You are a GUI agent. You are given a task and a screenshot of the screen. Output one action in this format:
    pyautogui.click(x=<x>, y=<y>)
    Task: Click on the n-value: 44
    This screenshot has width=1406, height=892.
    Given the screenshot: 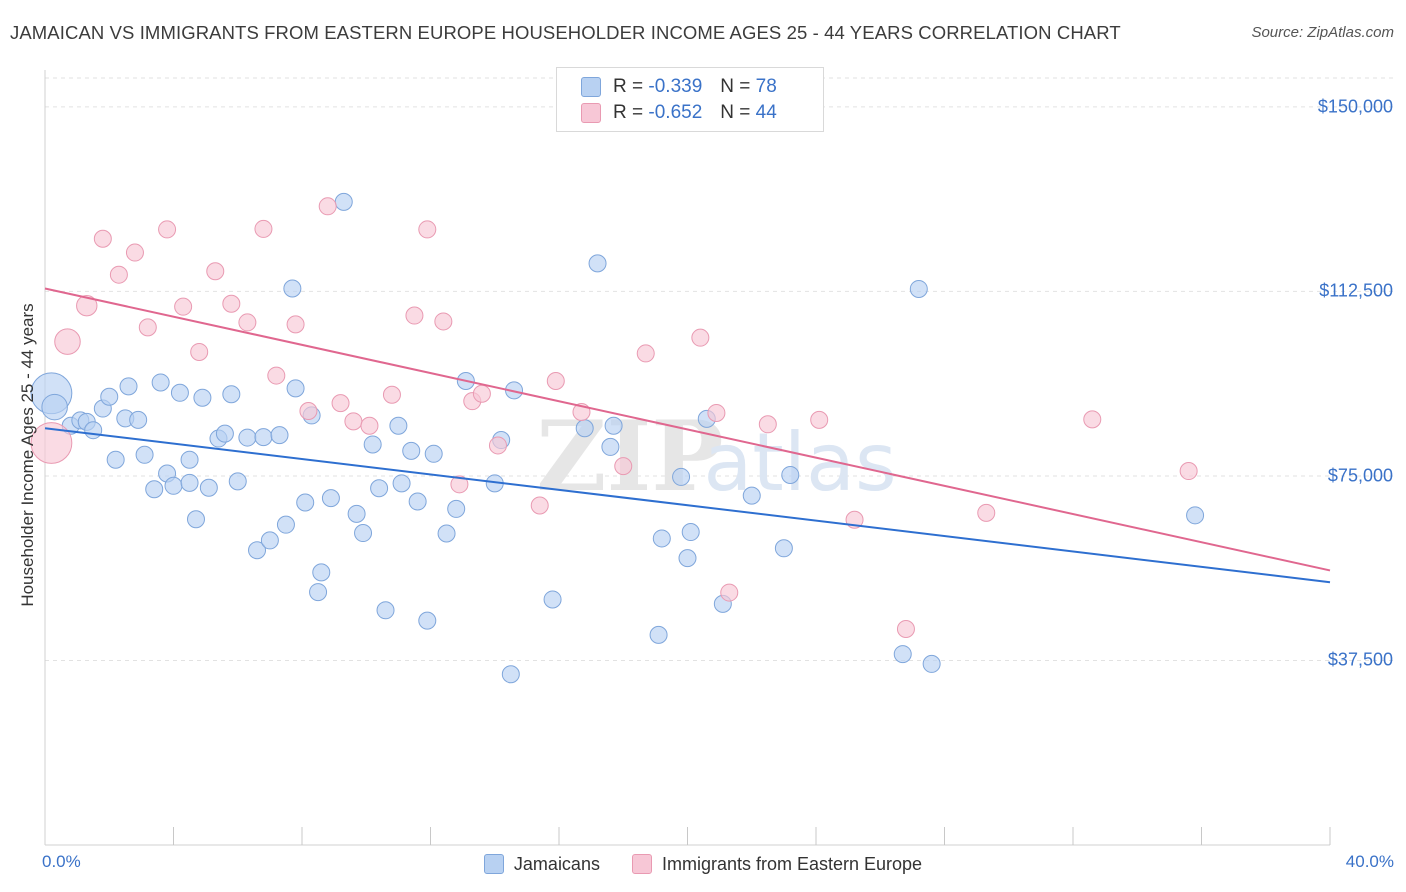 What is the action you would take?
    pyautogui.click(x=766, y=112)
    